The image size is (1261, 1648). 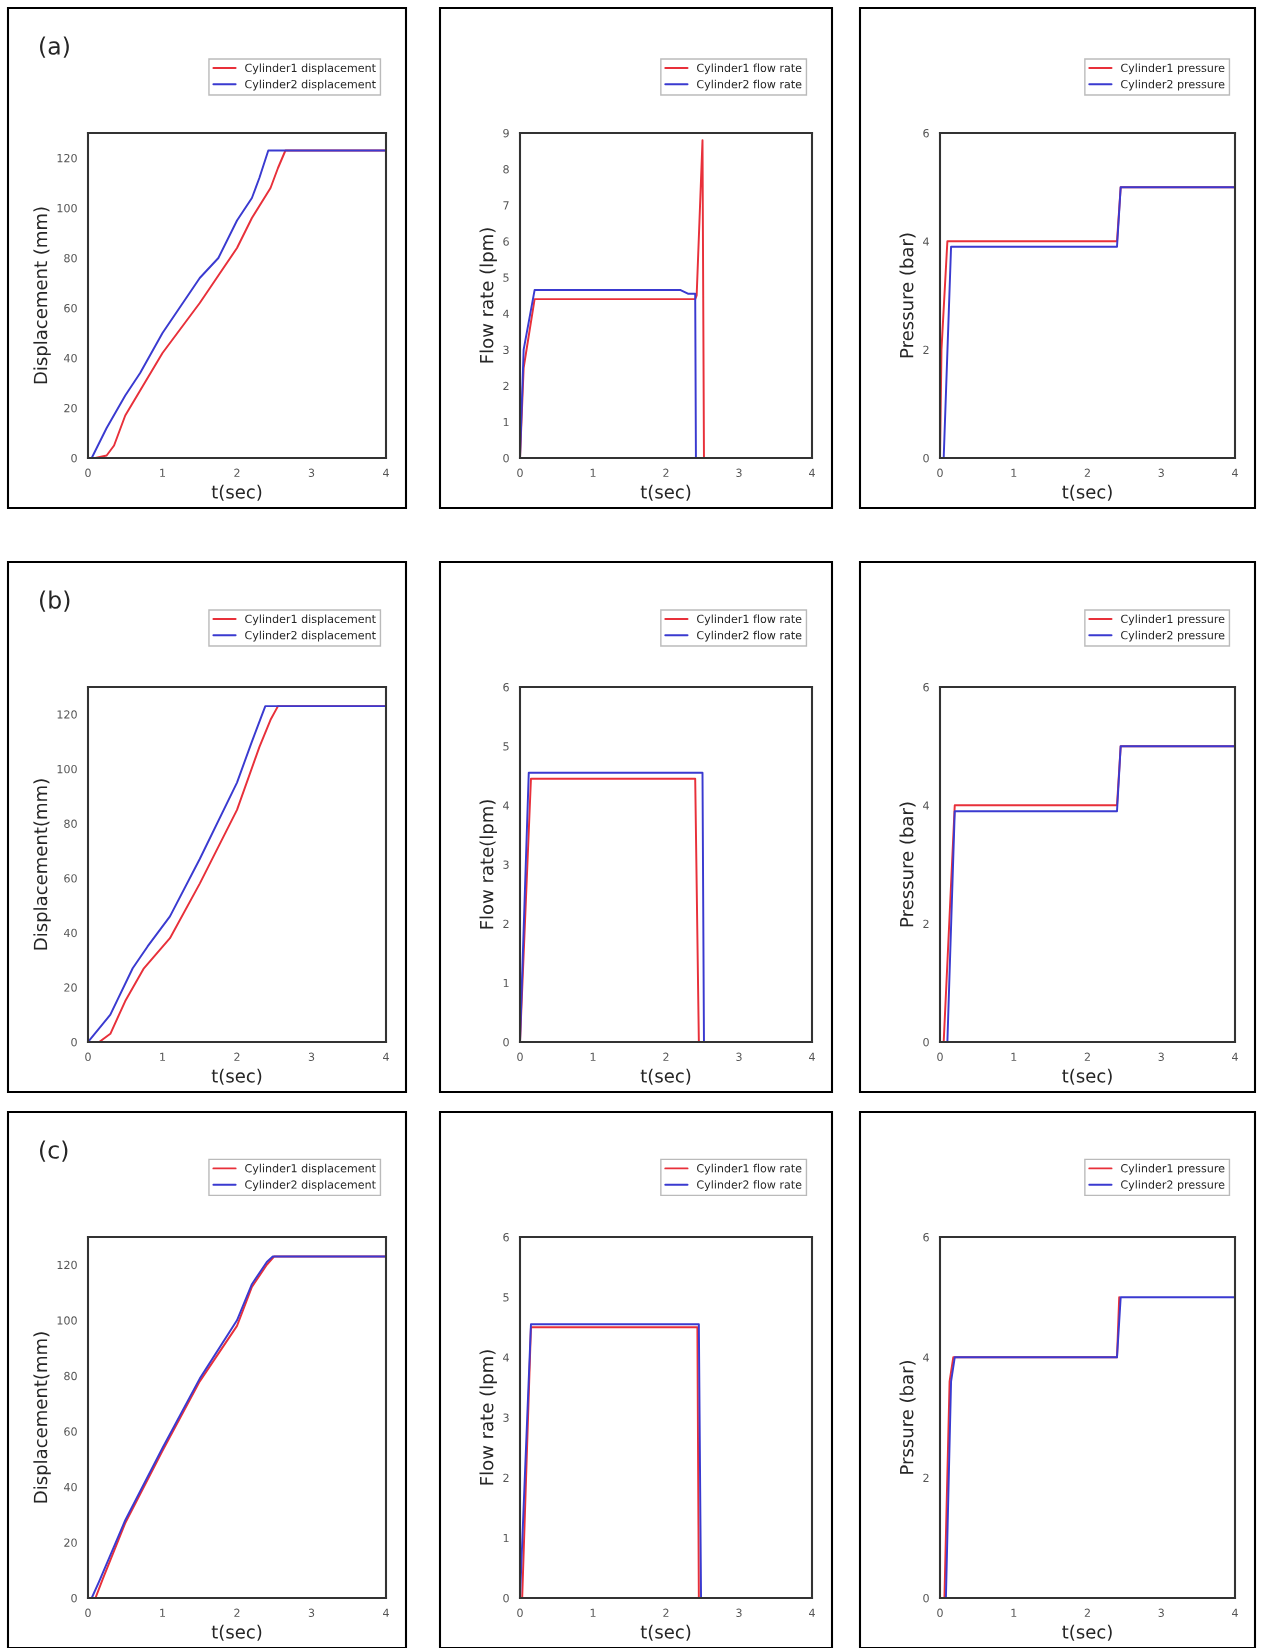 What do you see at coordinates (506, 169) in the screenshot?
I see `y-tick-label: 8` at bounding box center [506, 169].